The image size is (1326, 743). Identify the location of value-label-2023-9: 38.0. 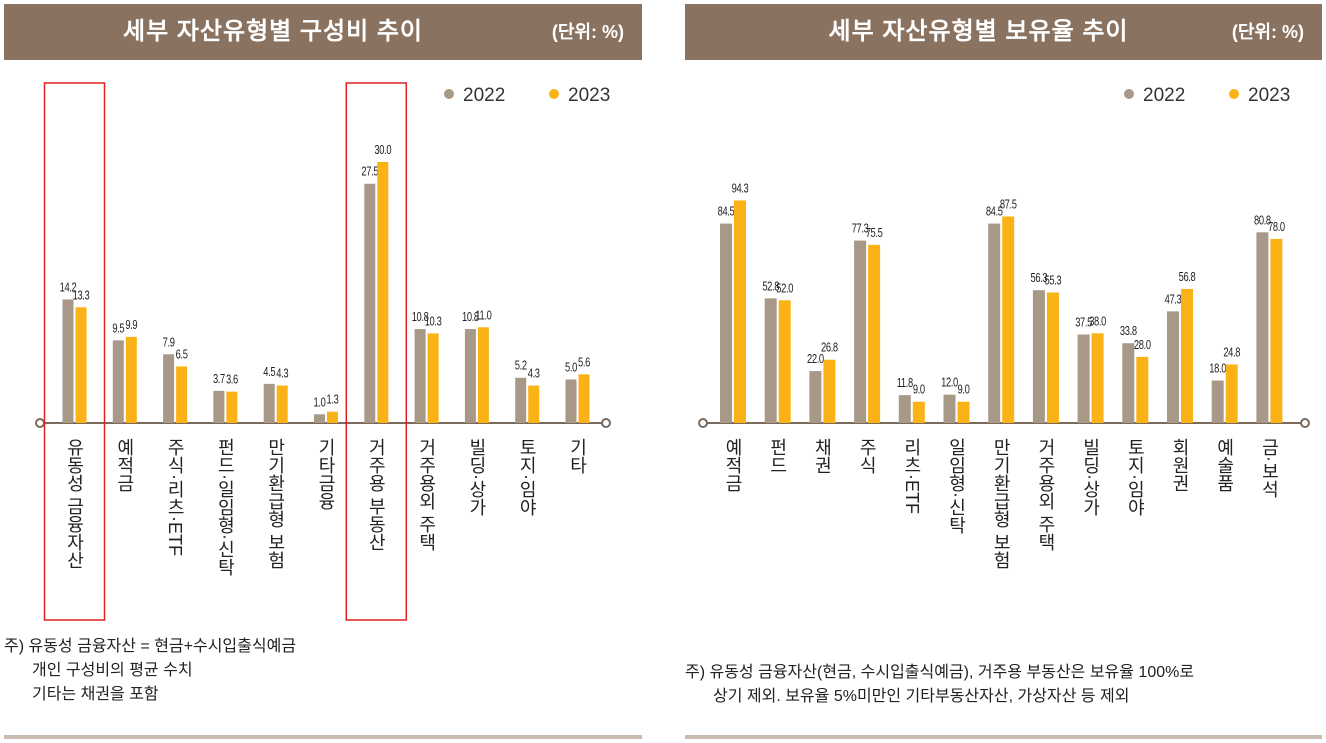
(1097, 322).